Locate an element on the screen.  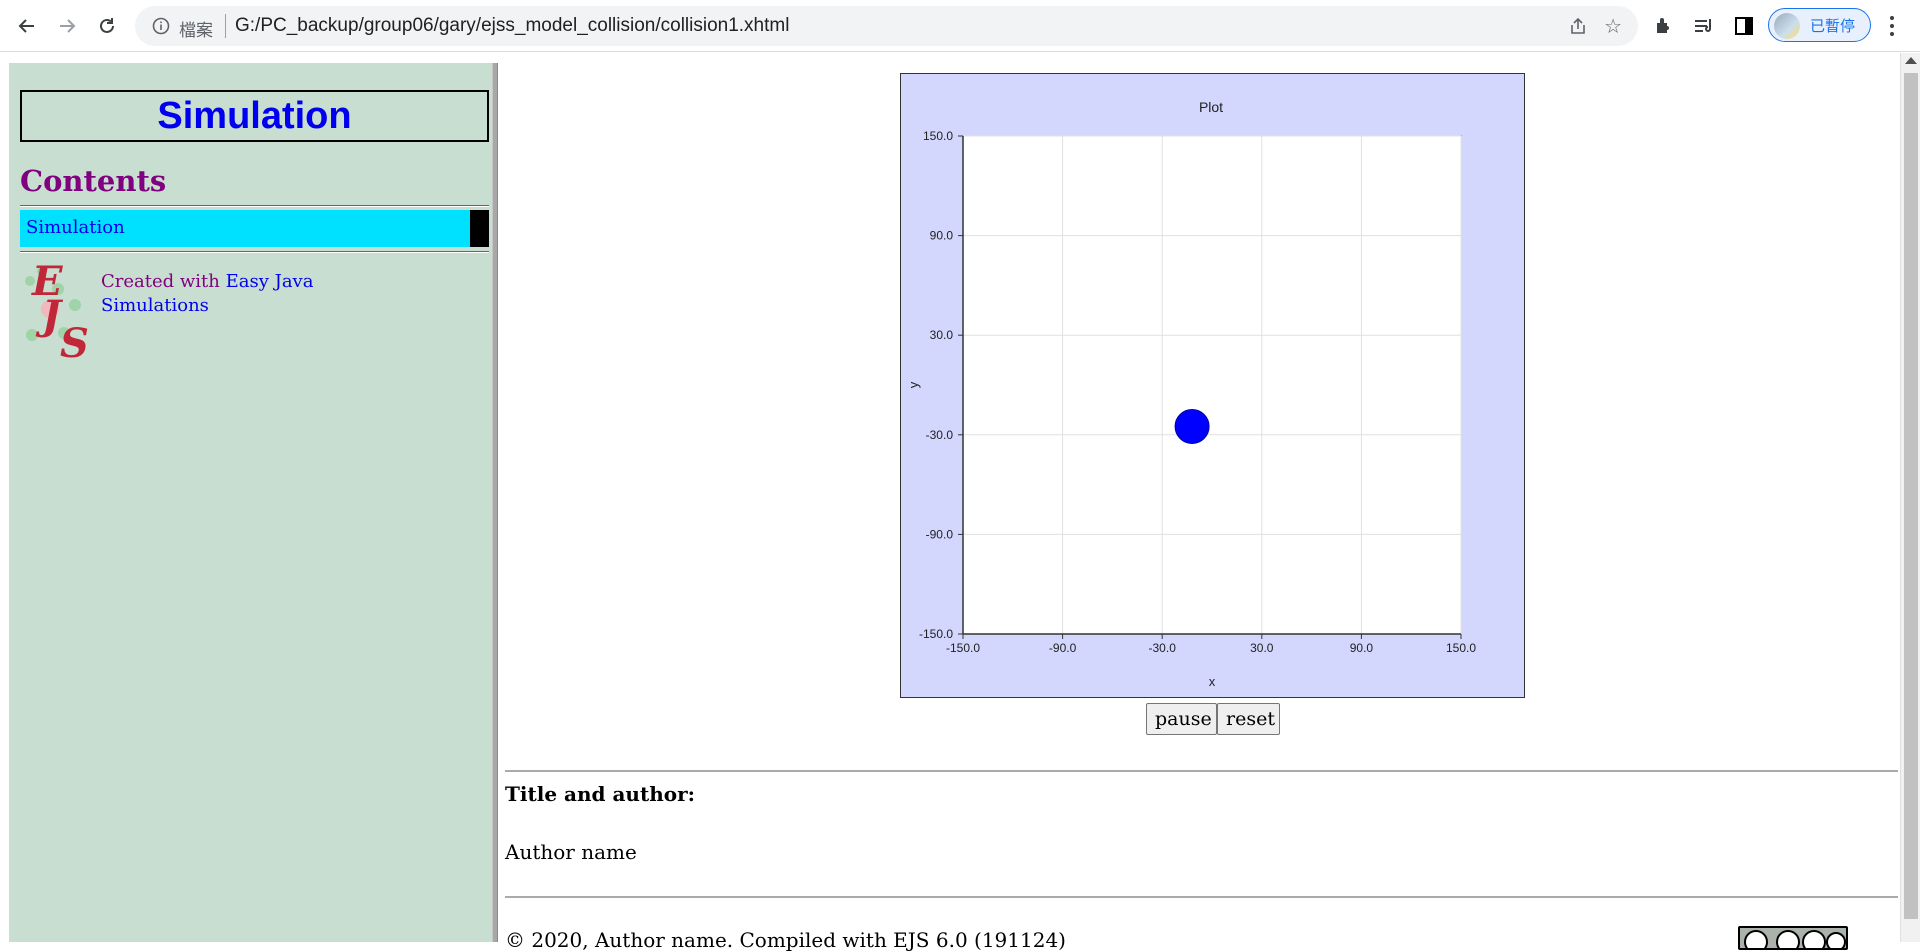
sidebar-item-marker is located at coordinates (479, 228).